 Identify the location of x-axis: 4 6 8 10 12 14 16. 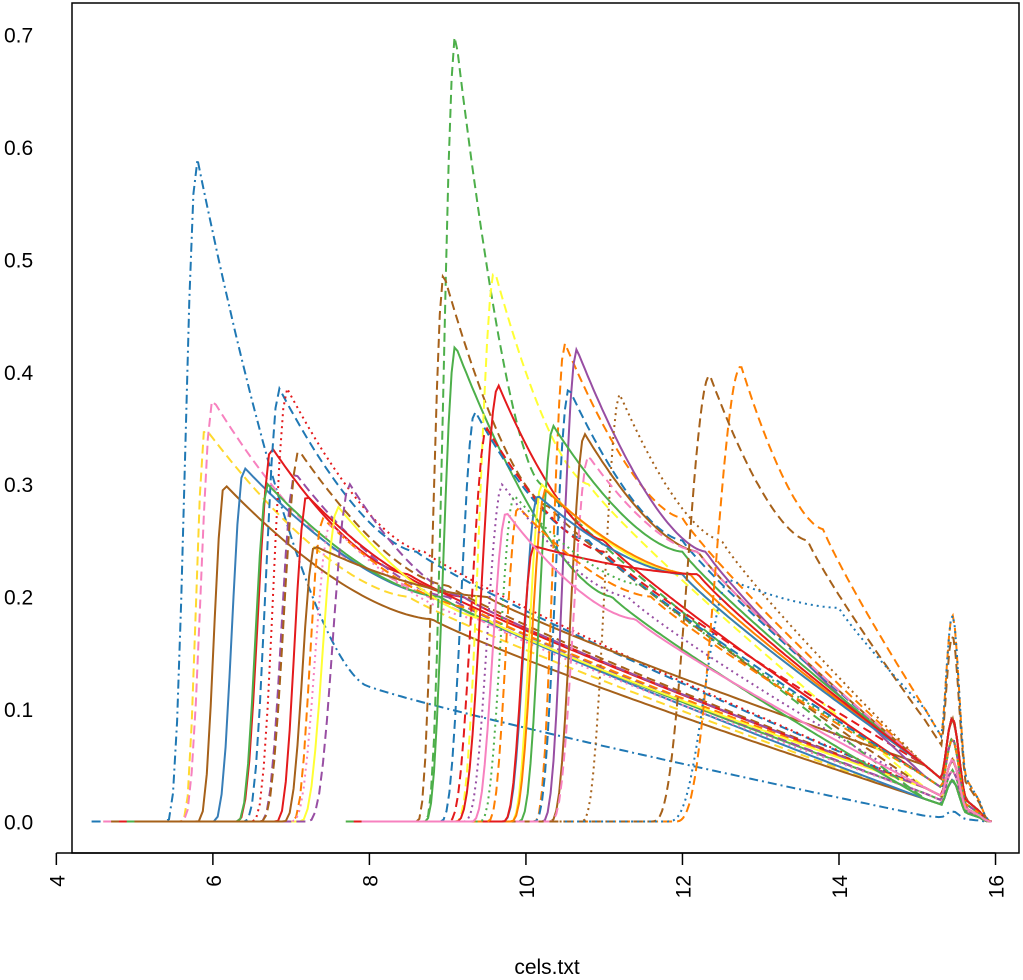
(527, 875).